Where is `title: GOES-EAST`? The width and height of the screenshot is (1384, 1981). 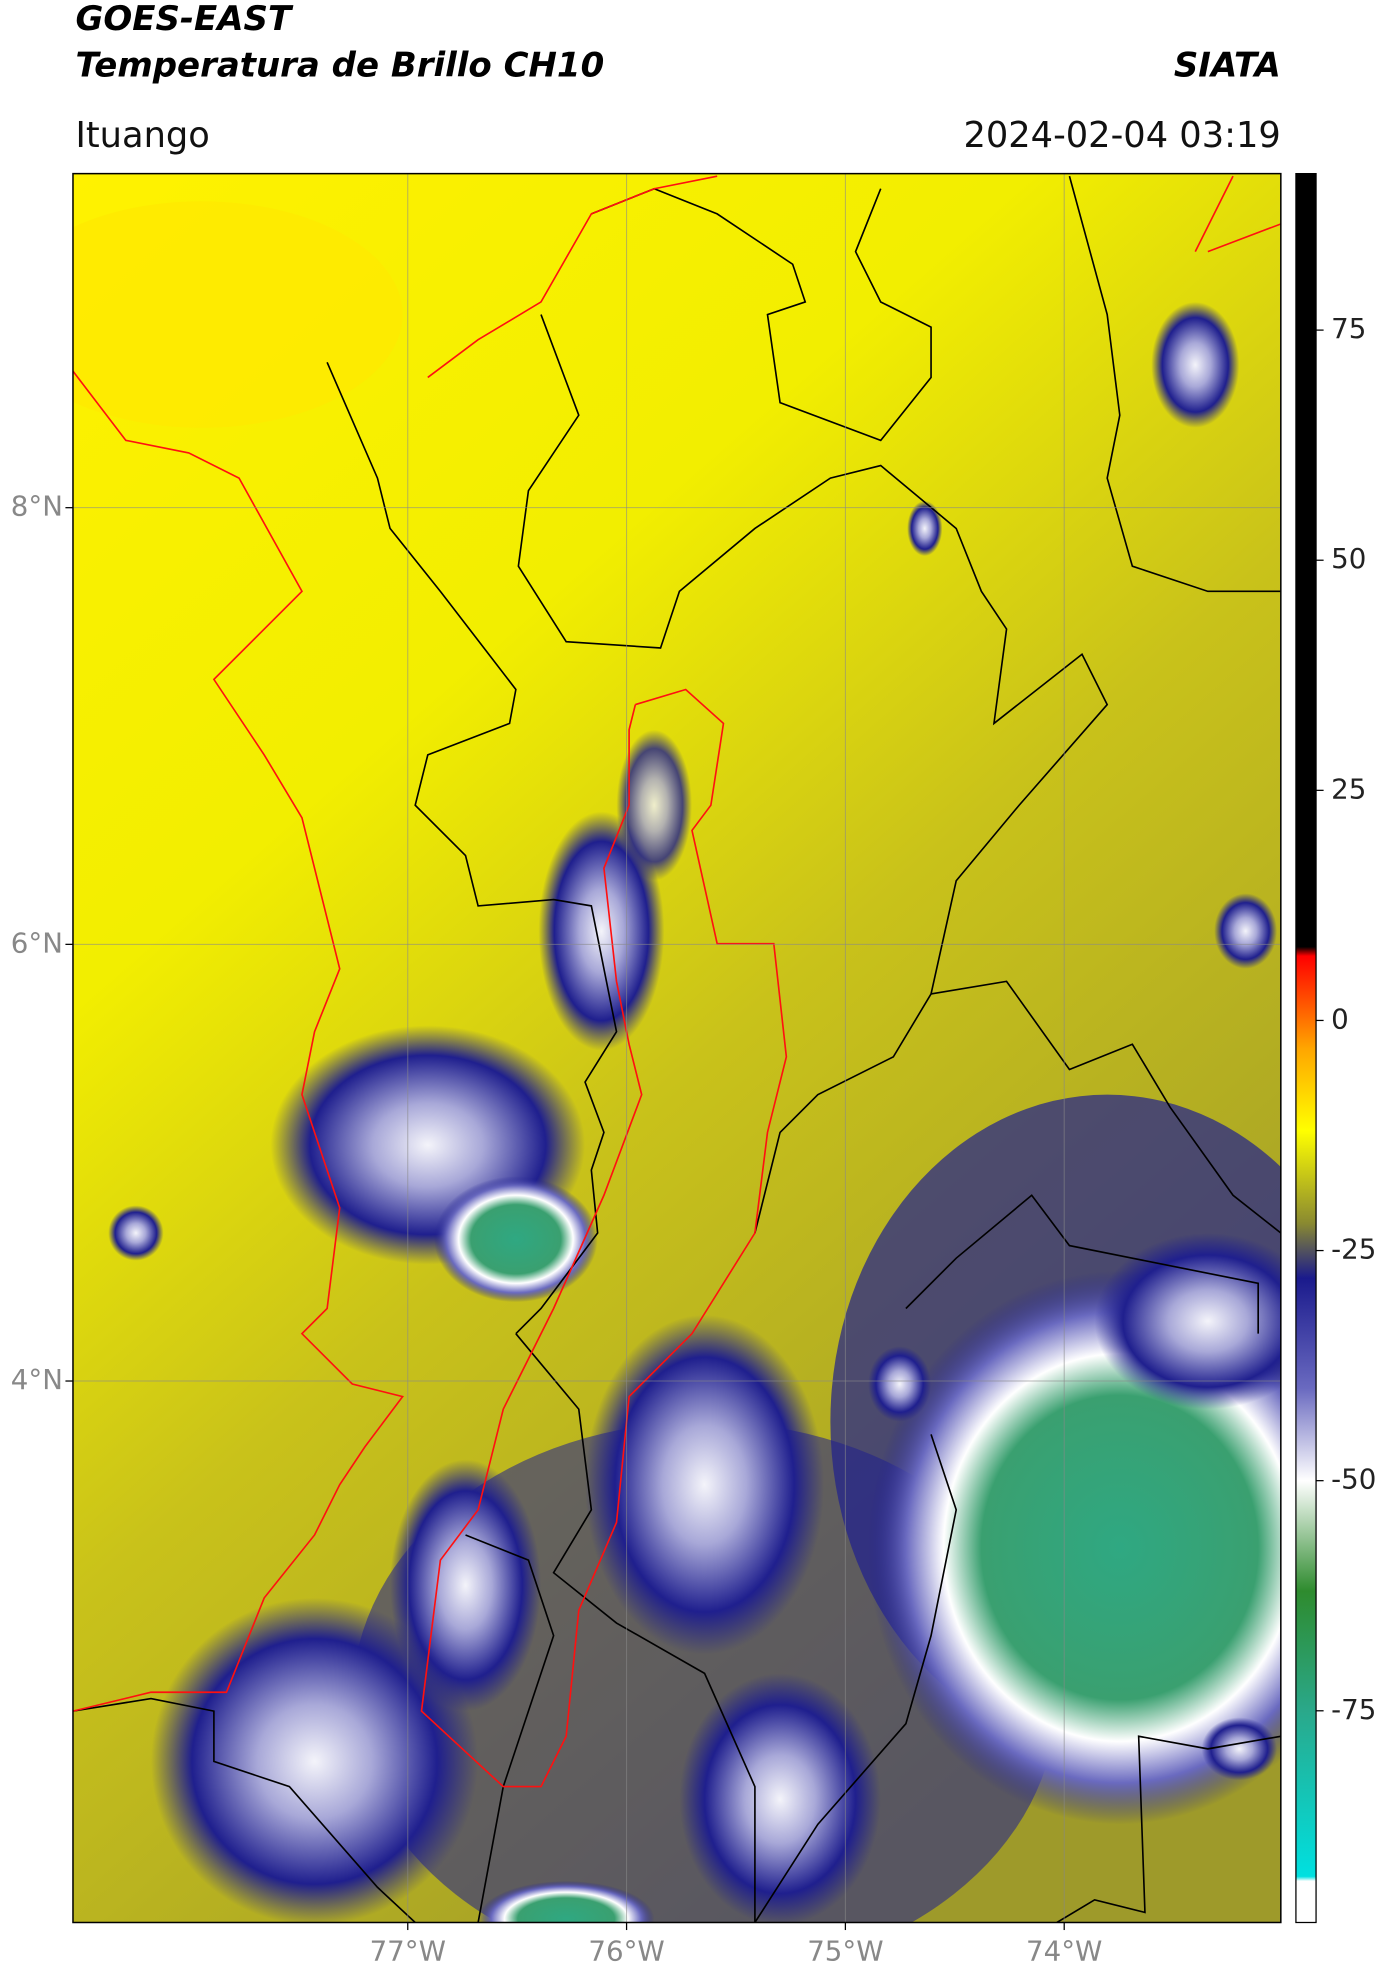
title: GOES-EAST is located at coordinates (184, 19).